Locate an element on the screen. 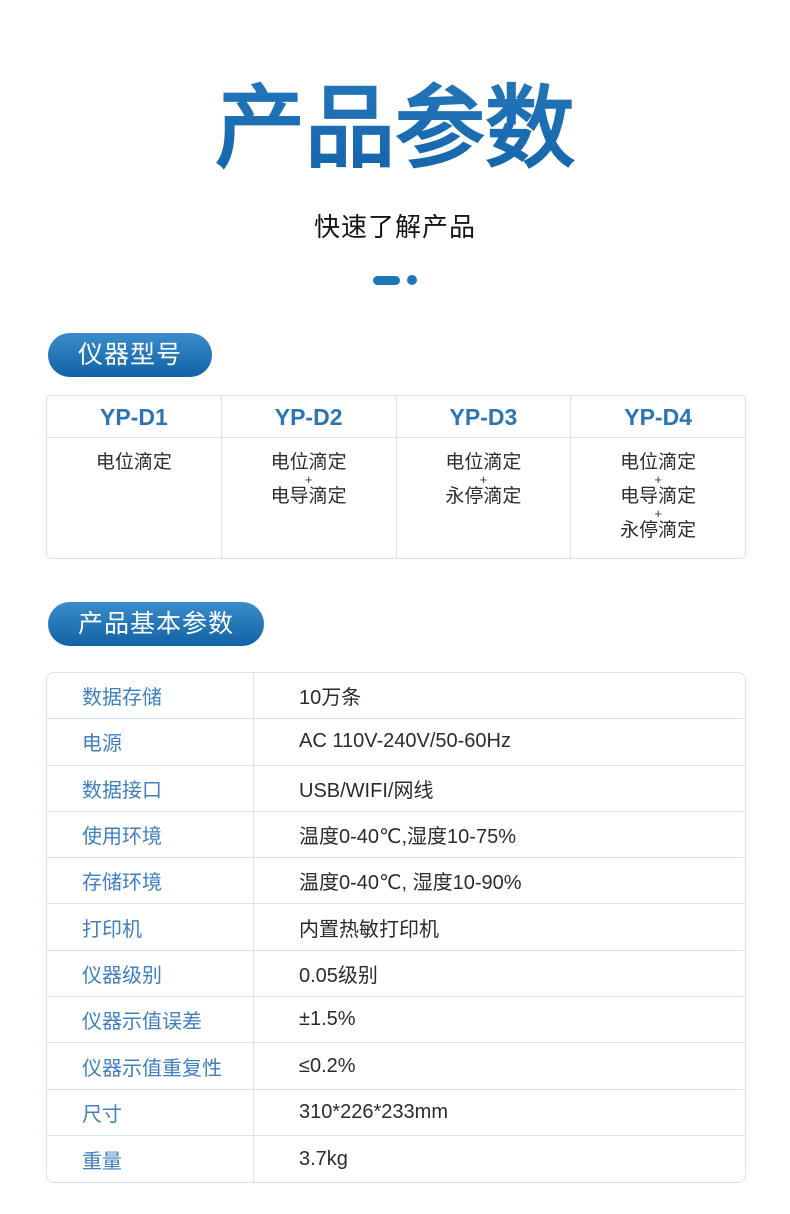 This screenshot has width=790, height=1214. divider-dot-icon is located at coordinates (412, 280).